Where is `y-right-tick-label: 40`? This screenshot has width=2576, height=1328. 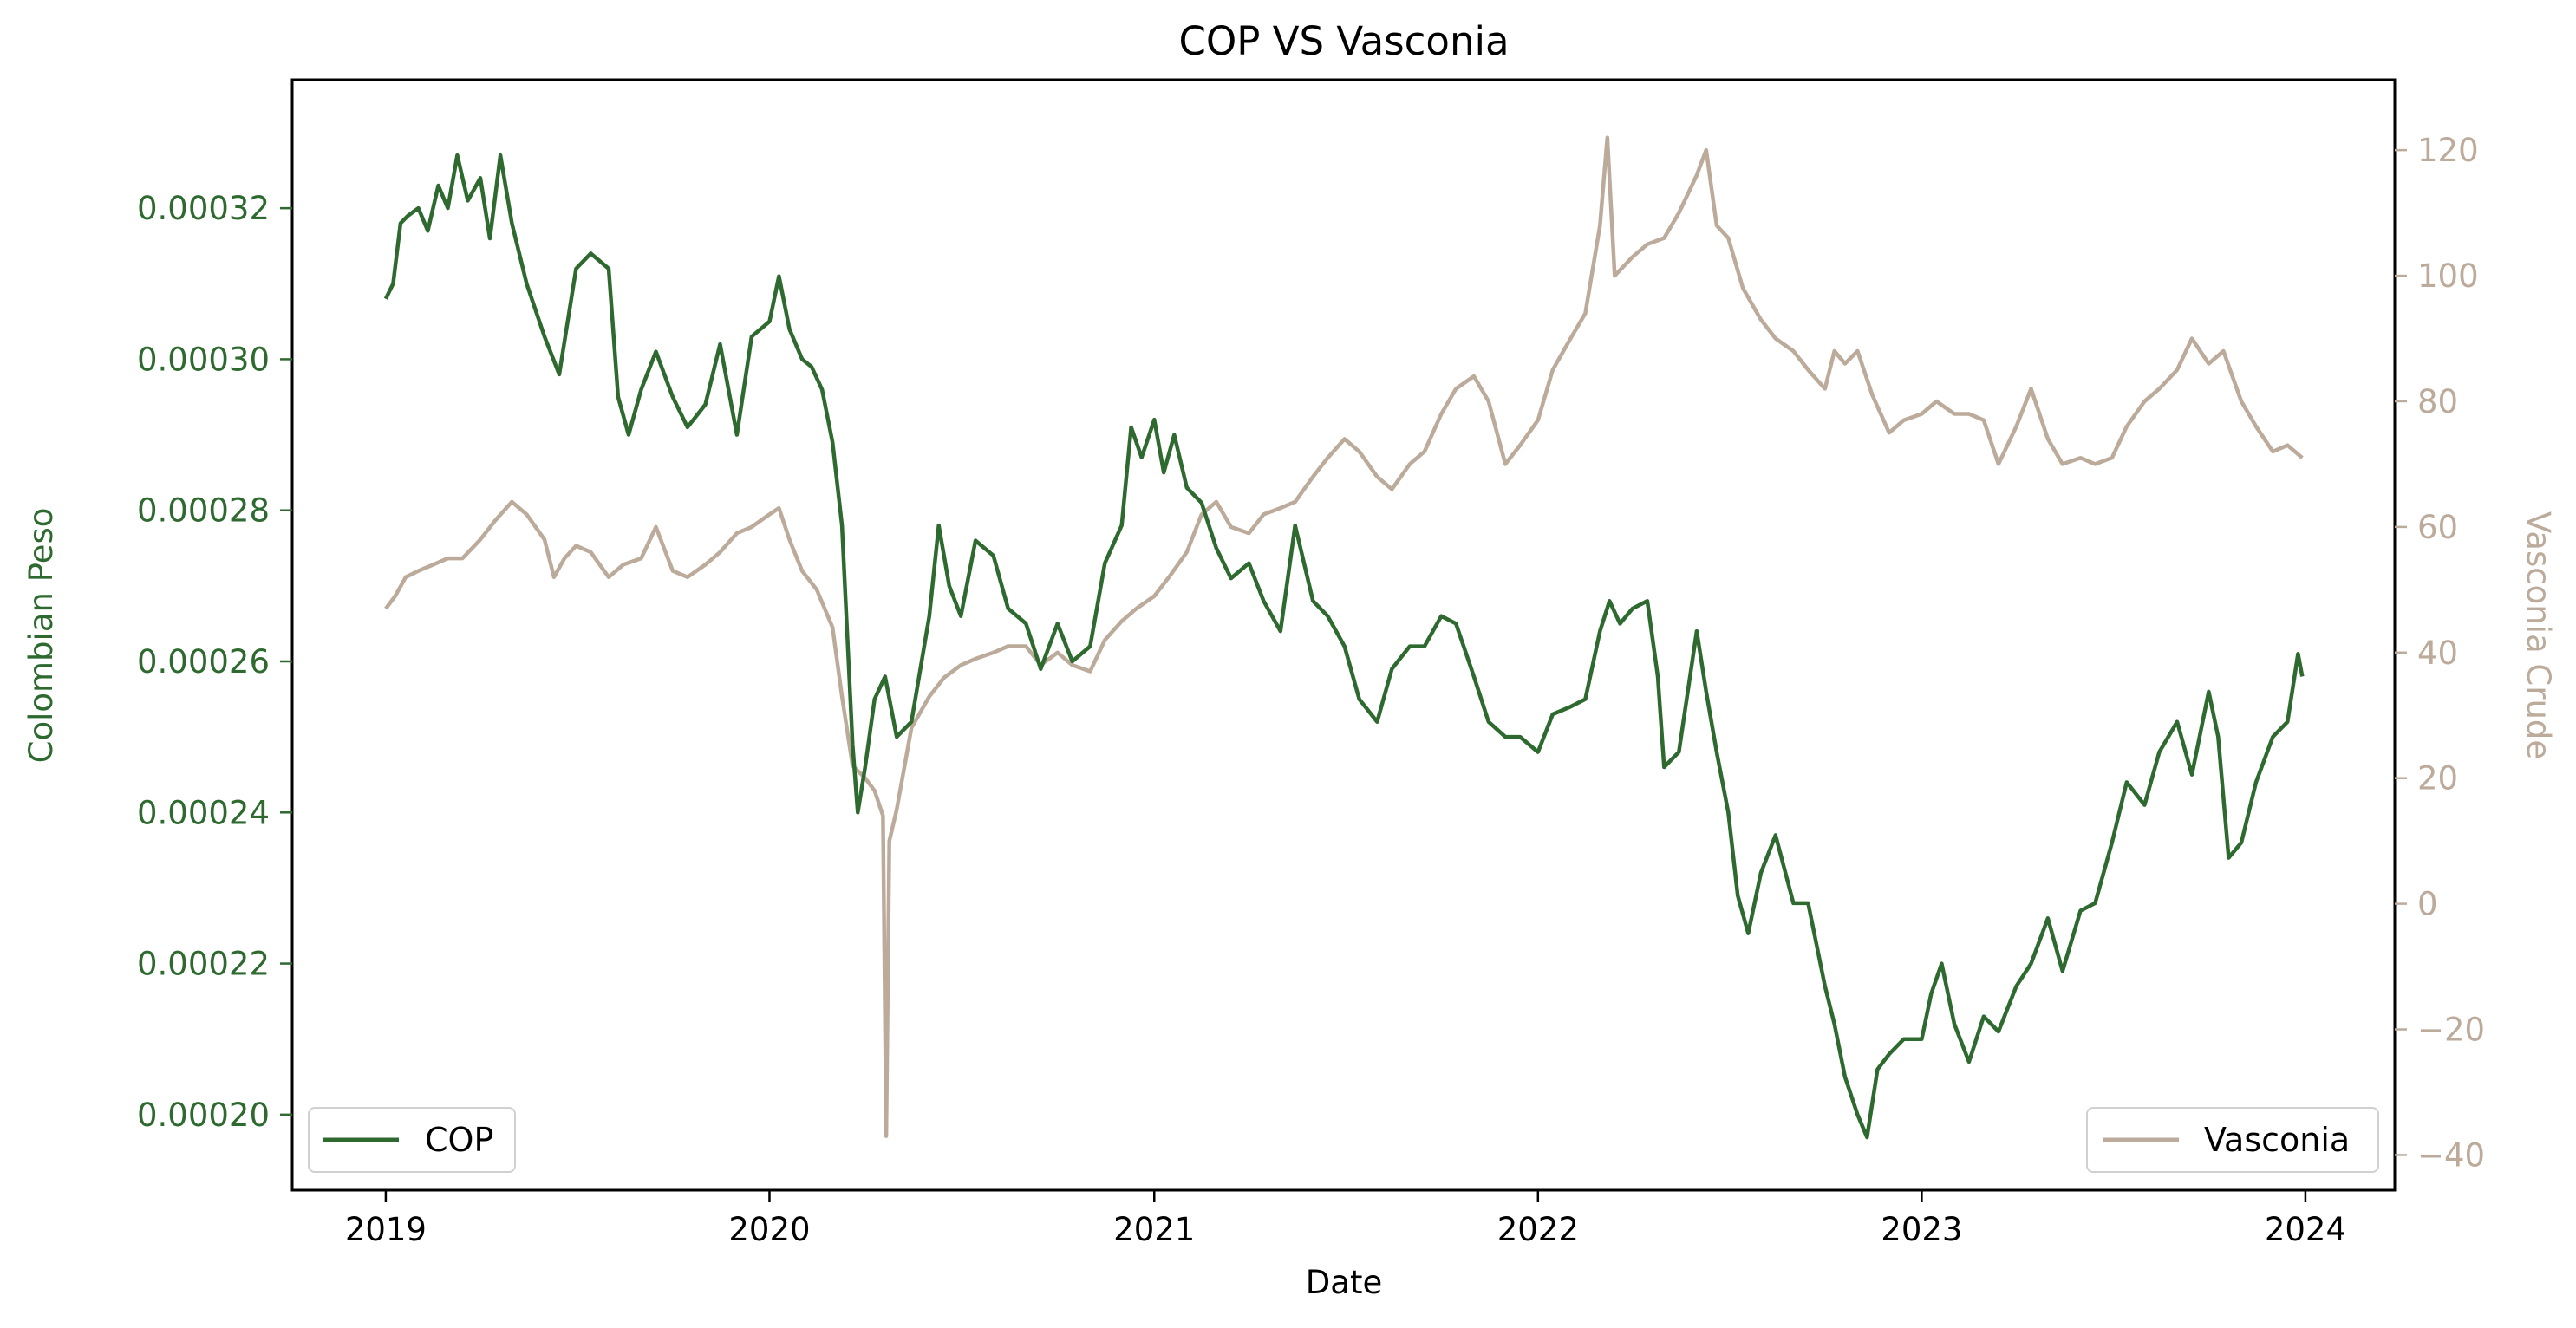
y-right-tick-label: 40 is located at coordinates (2438, 653).